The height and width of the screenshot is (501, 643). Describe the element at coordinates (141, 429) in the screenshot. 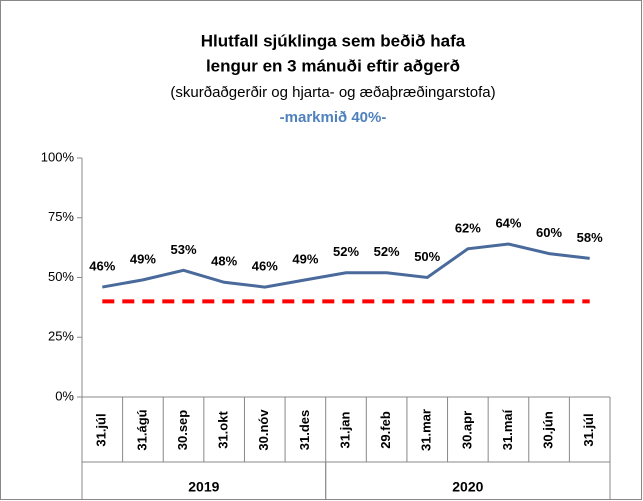

I see `x-tick-label: 31.ágú` at that location.